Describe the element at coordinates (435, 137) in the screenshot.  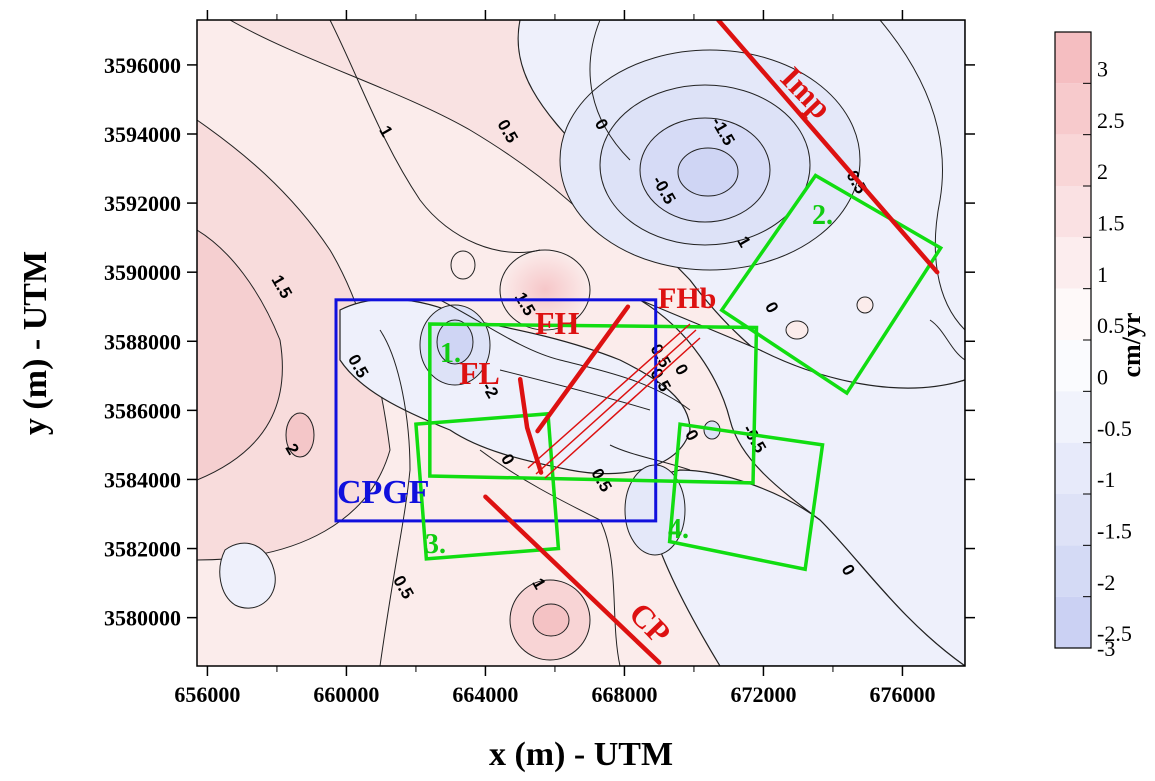
I see `contour-line-a` at that location.